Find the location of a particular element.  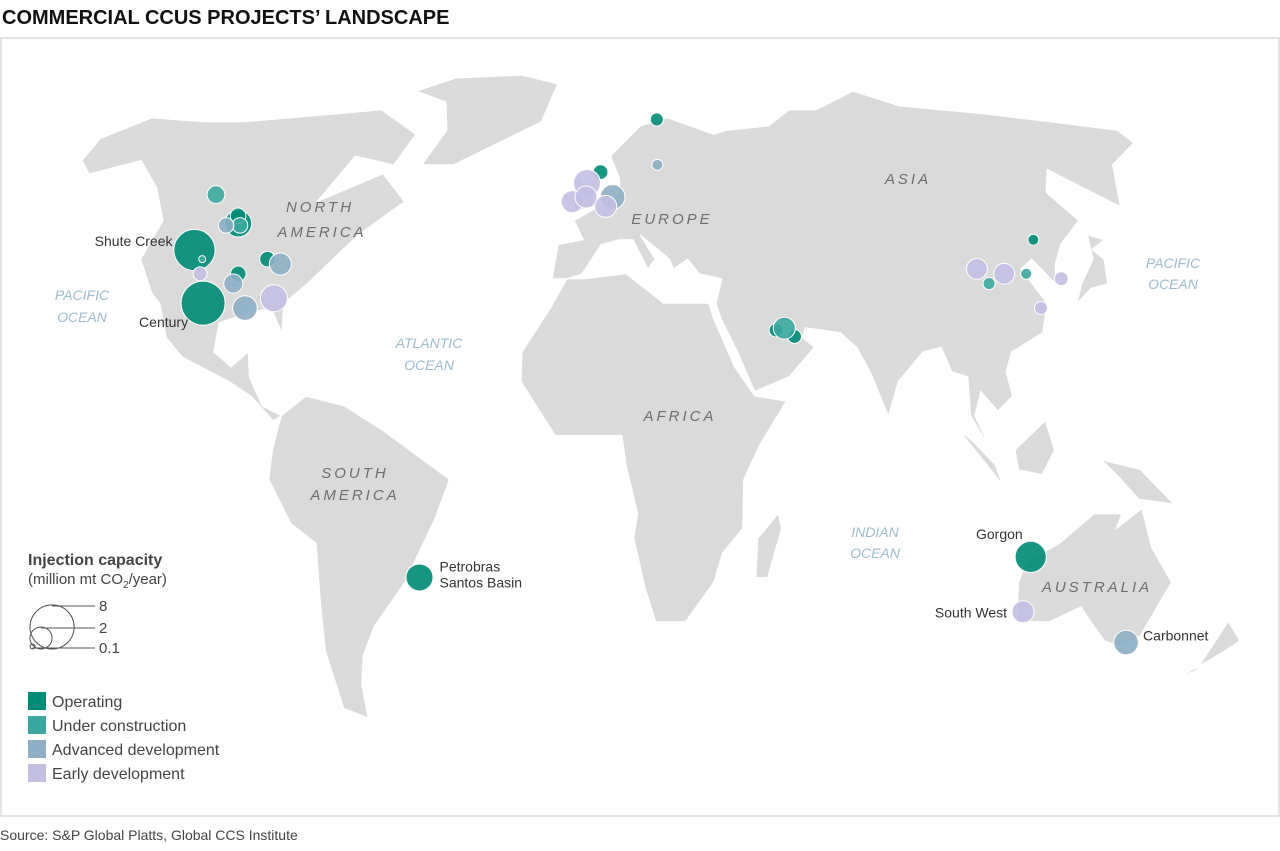

project-label: Gorgon is located at coordinates (999, 534).